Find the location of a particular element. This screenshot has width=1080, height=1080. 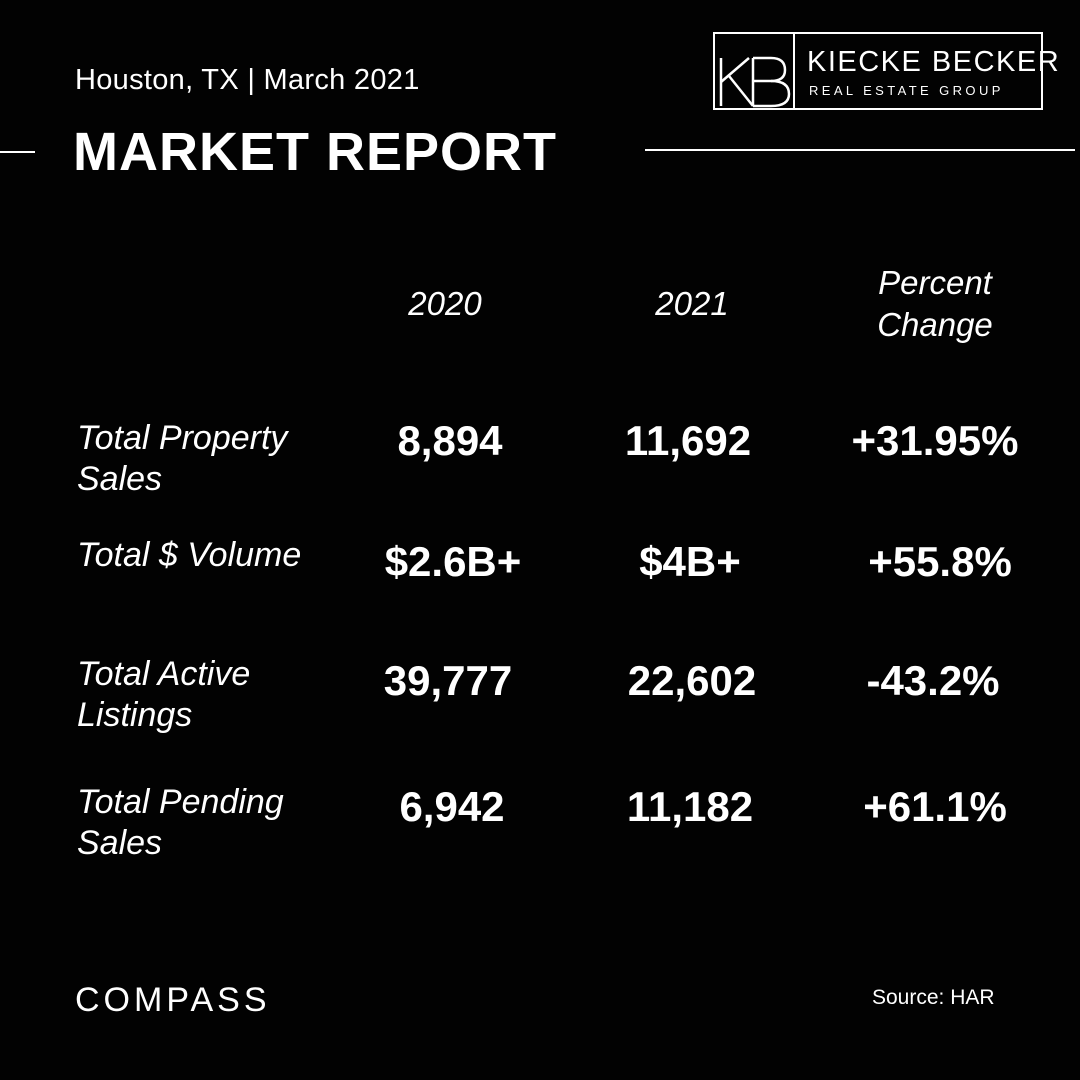

title-rule-left is located at coordinates (17, 152).